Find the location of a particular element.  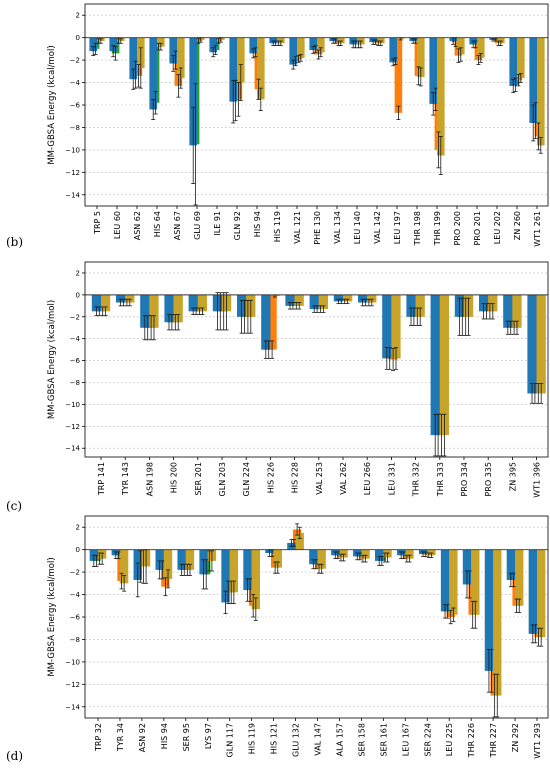

y-tick-label: −12 is located at coordinates (72, 685).